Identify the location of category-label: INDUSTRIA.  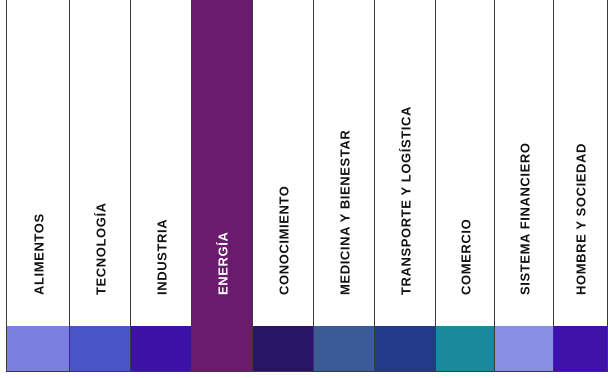
(161, 256).